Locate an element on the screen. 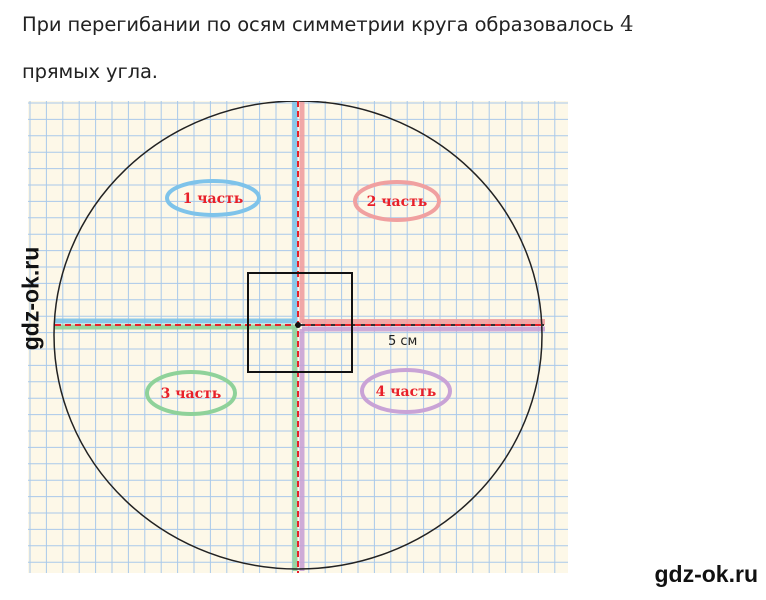 Image resolution: width=766 pixels, height=600 pixels. part-1: 1 часть is located at coordinates (213, 198).